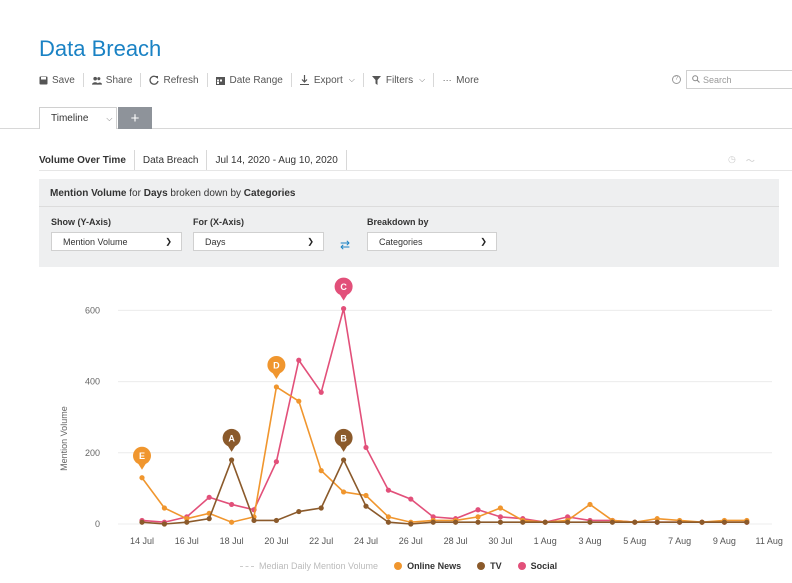 The width and height of the screenshot is (792, 583). I want to click on clock-icon: ◷, so click(732, 159).